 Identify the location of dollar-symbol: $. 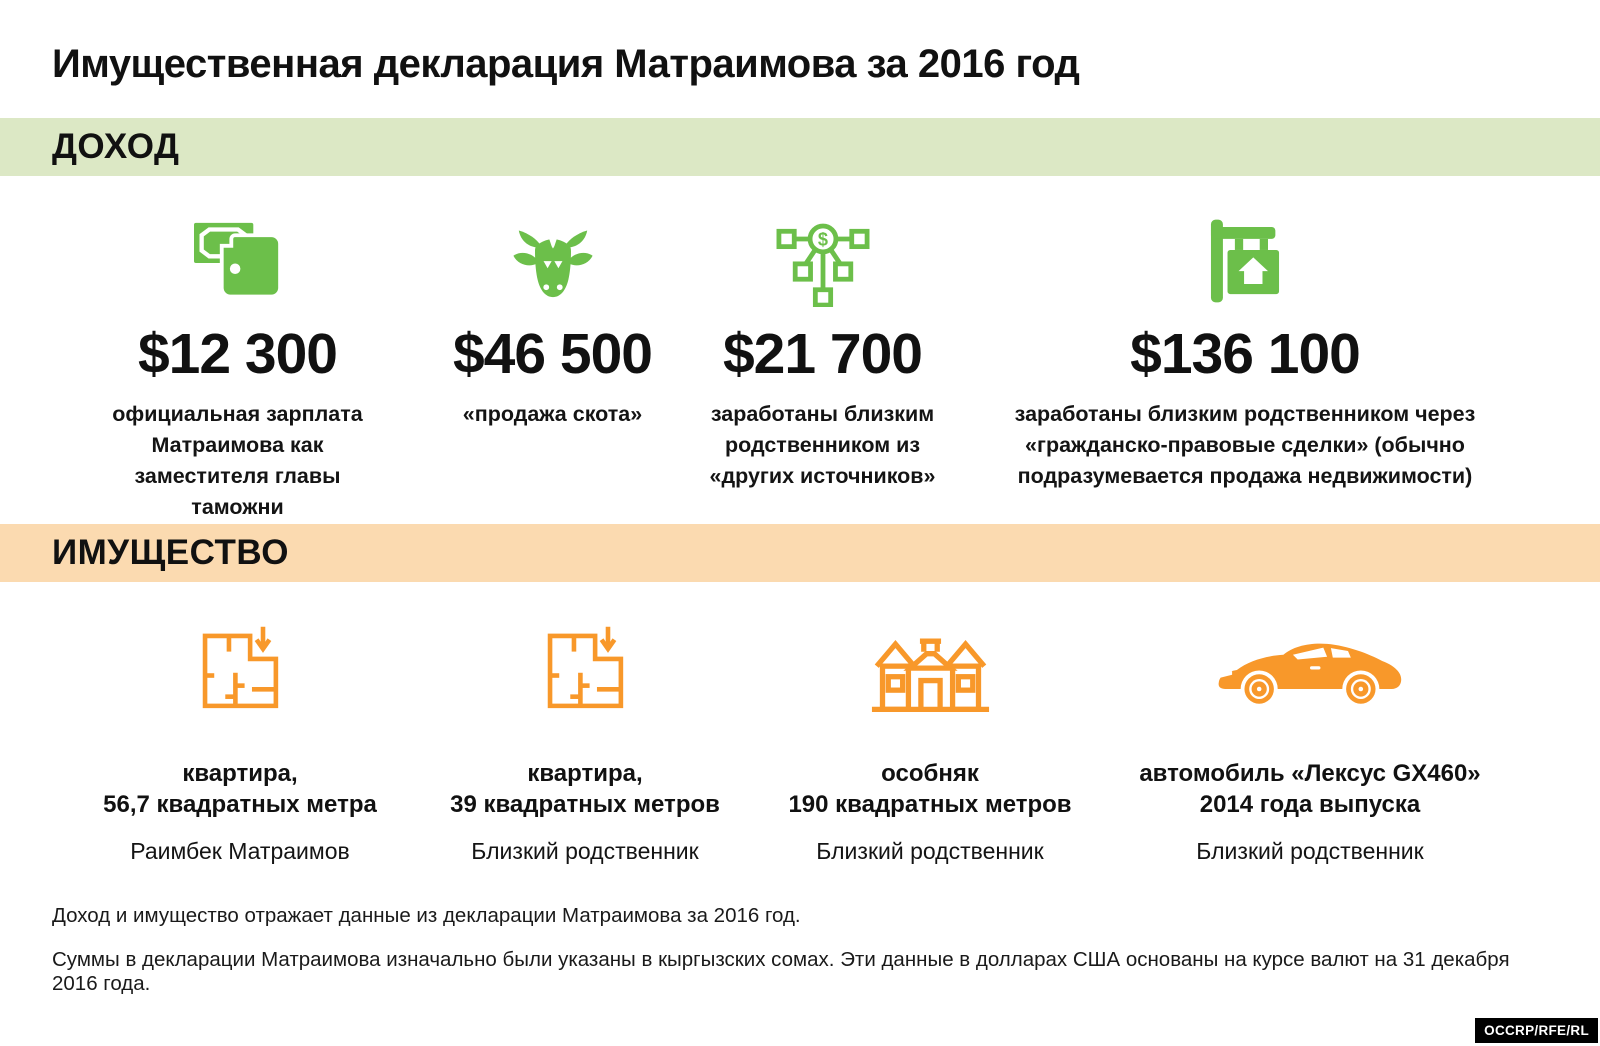
(822, 240).